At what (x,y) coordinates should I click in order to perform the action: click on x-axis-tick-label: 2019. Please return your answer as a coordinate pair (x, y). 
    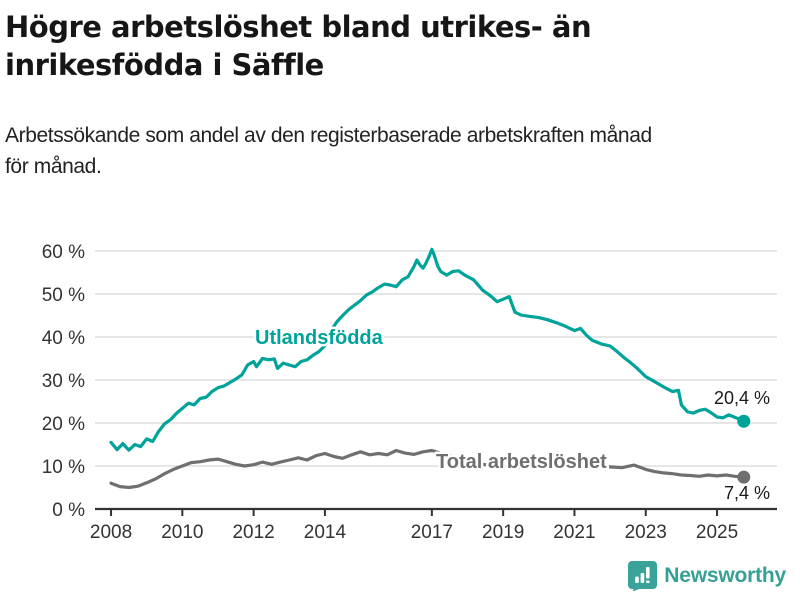
    Looking at the image, I should click on (503, 532).